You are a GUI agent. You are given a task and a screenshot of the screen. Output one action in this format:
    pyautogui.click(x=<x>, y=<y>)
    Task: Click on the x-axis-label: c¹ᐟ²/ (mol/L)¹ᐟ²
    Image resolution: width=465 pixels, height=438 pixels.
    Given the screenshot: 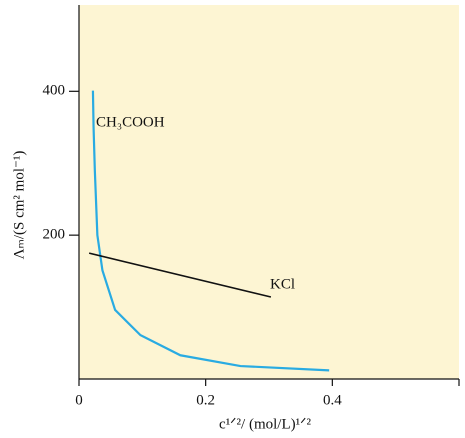 What is the action you would take?
    pyautogui.click(x=265, y=424)
    